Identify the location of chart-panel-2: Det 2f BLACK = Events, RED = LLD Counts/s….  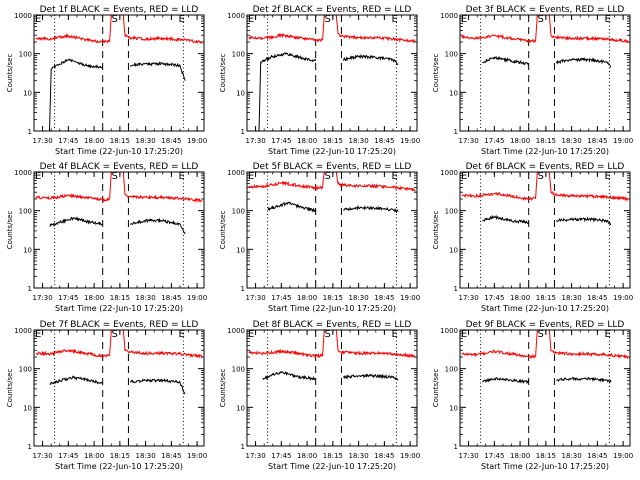
(319, 80).